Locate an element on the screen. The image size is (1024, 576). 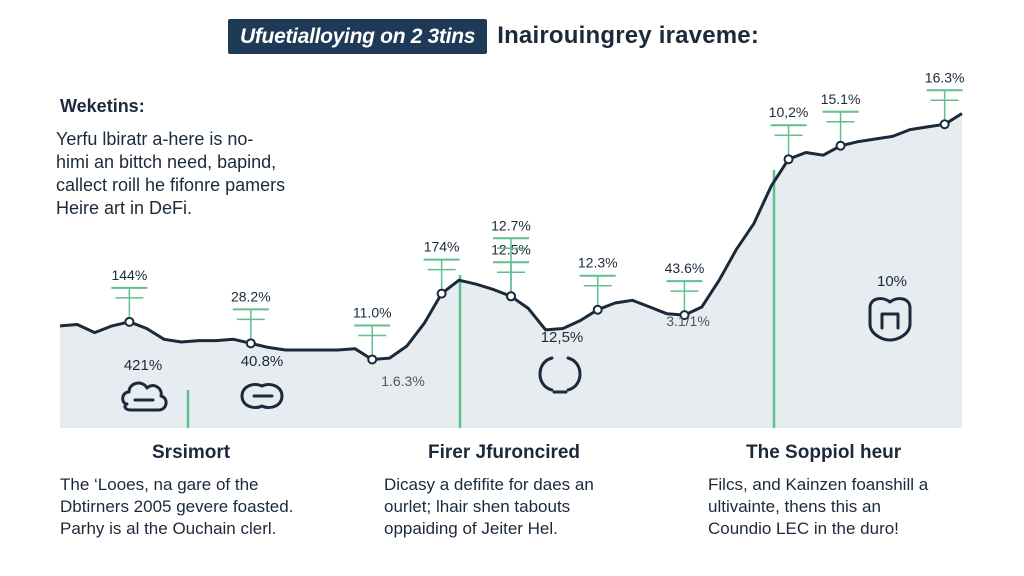
section-line: Parhy is al the Ouchain clerl. is located at coordinates (168, 528).